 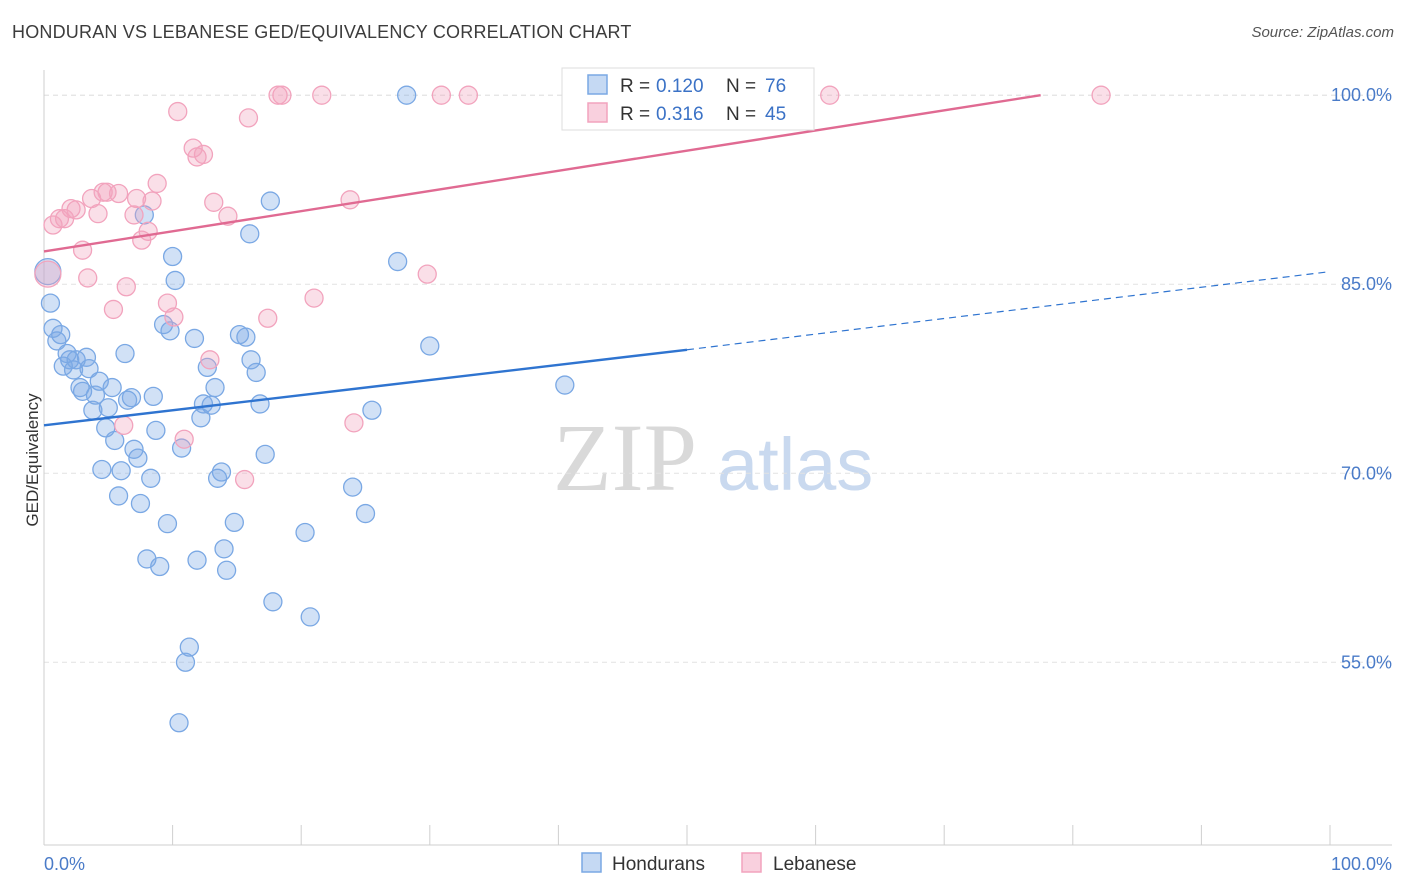 What do you see at coordinates (1008, 311) in the screenshot?
I see `honduran-trend-extension` at bounding box center [1008, 311].